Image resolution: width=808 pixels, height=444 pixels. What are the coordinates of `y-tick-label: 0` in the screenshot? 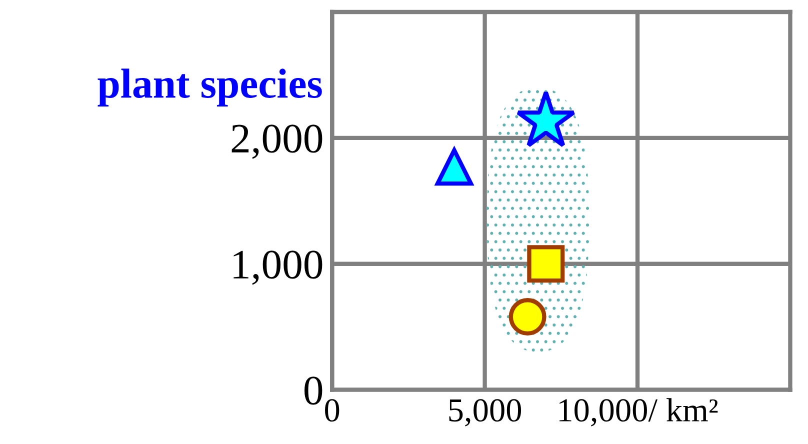 It's located at (313, 390).